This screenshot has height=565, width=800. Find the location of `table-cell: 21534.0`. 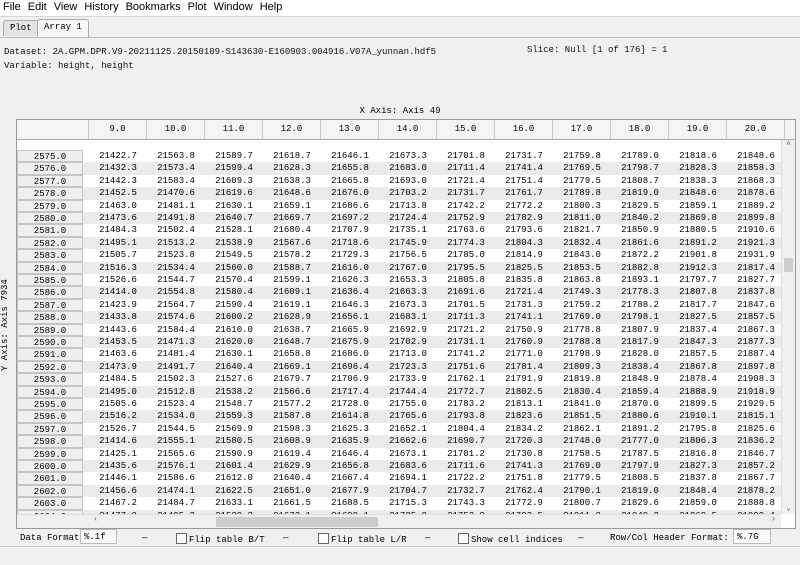

table-cell: 21534.0 is located at coordinates (176, 416).